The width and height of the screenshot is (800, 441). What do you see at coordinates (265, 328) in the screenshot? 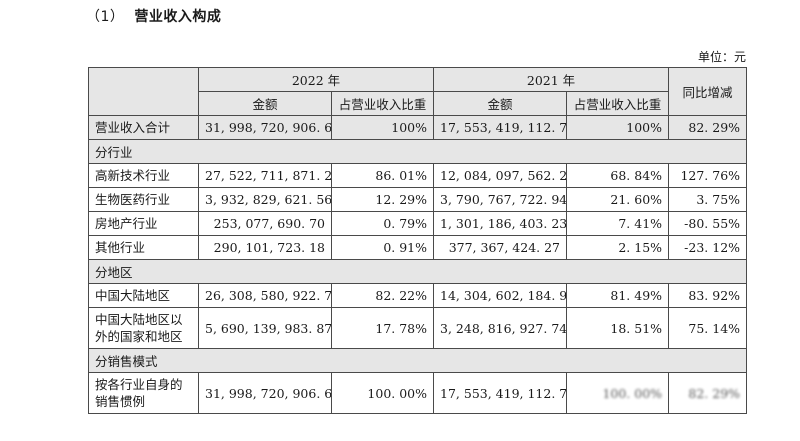
I see `amount-2022: 5, 690, 139, 983. 87` at bounding box center [265, 328].